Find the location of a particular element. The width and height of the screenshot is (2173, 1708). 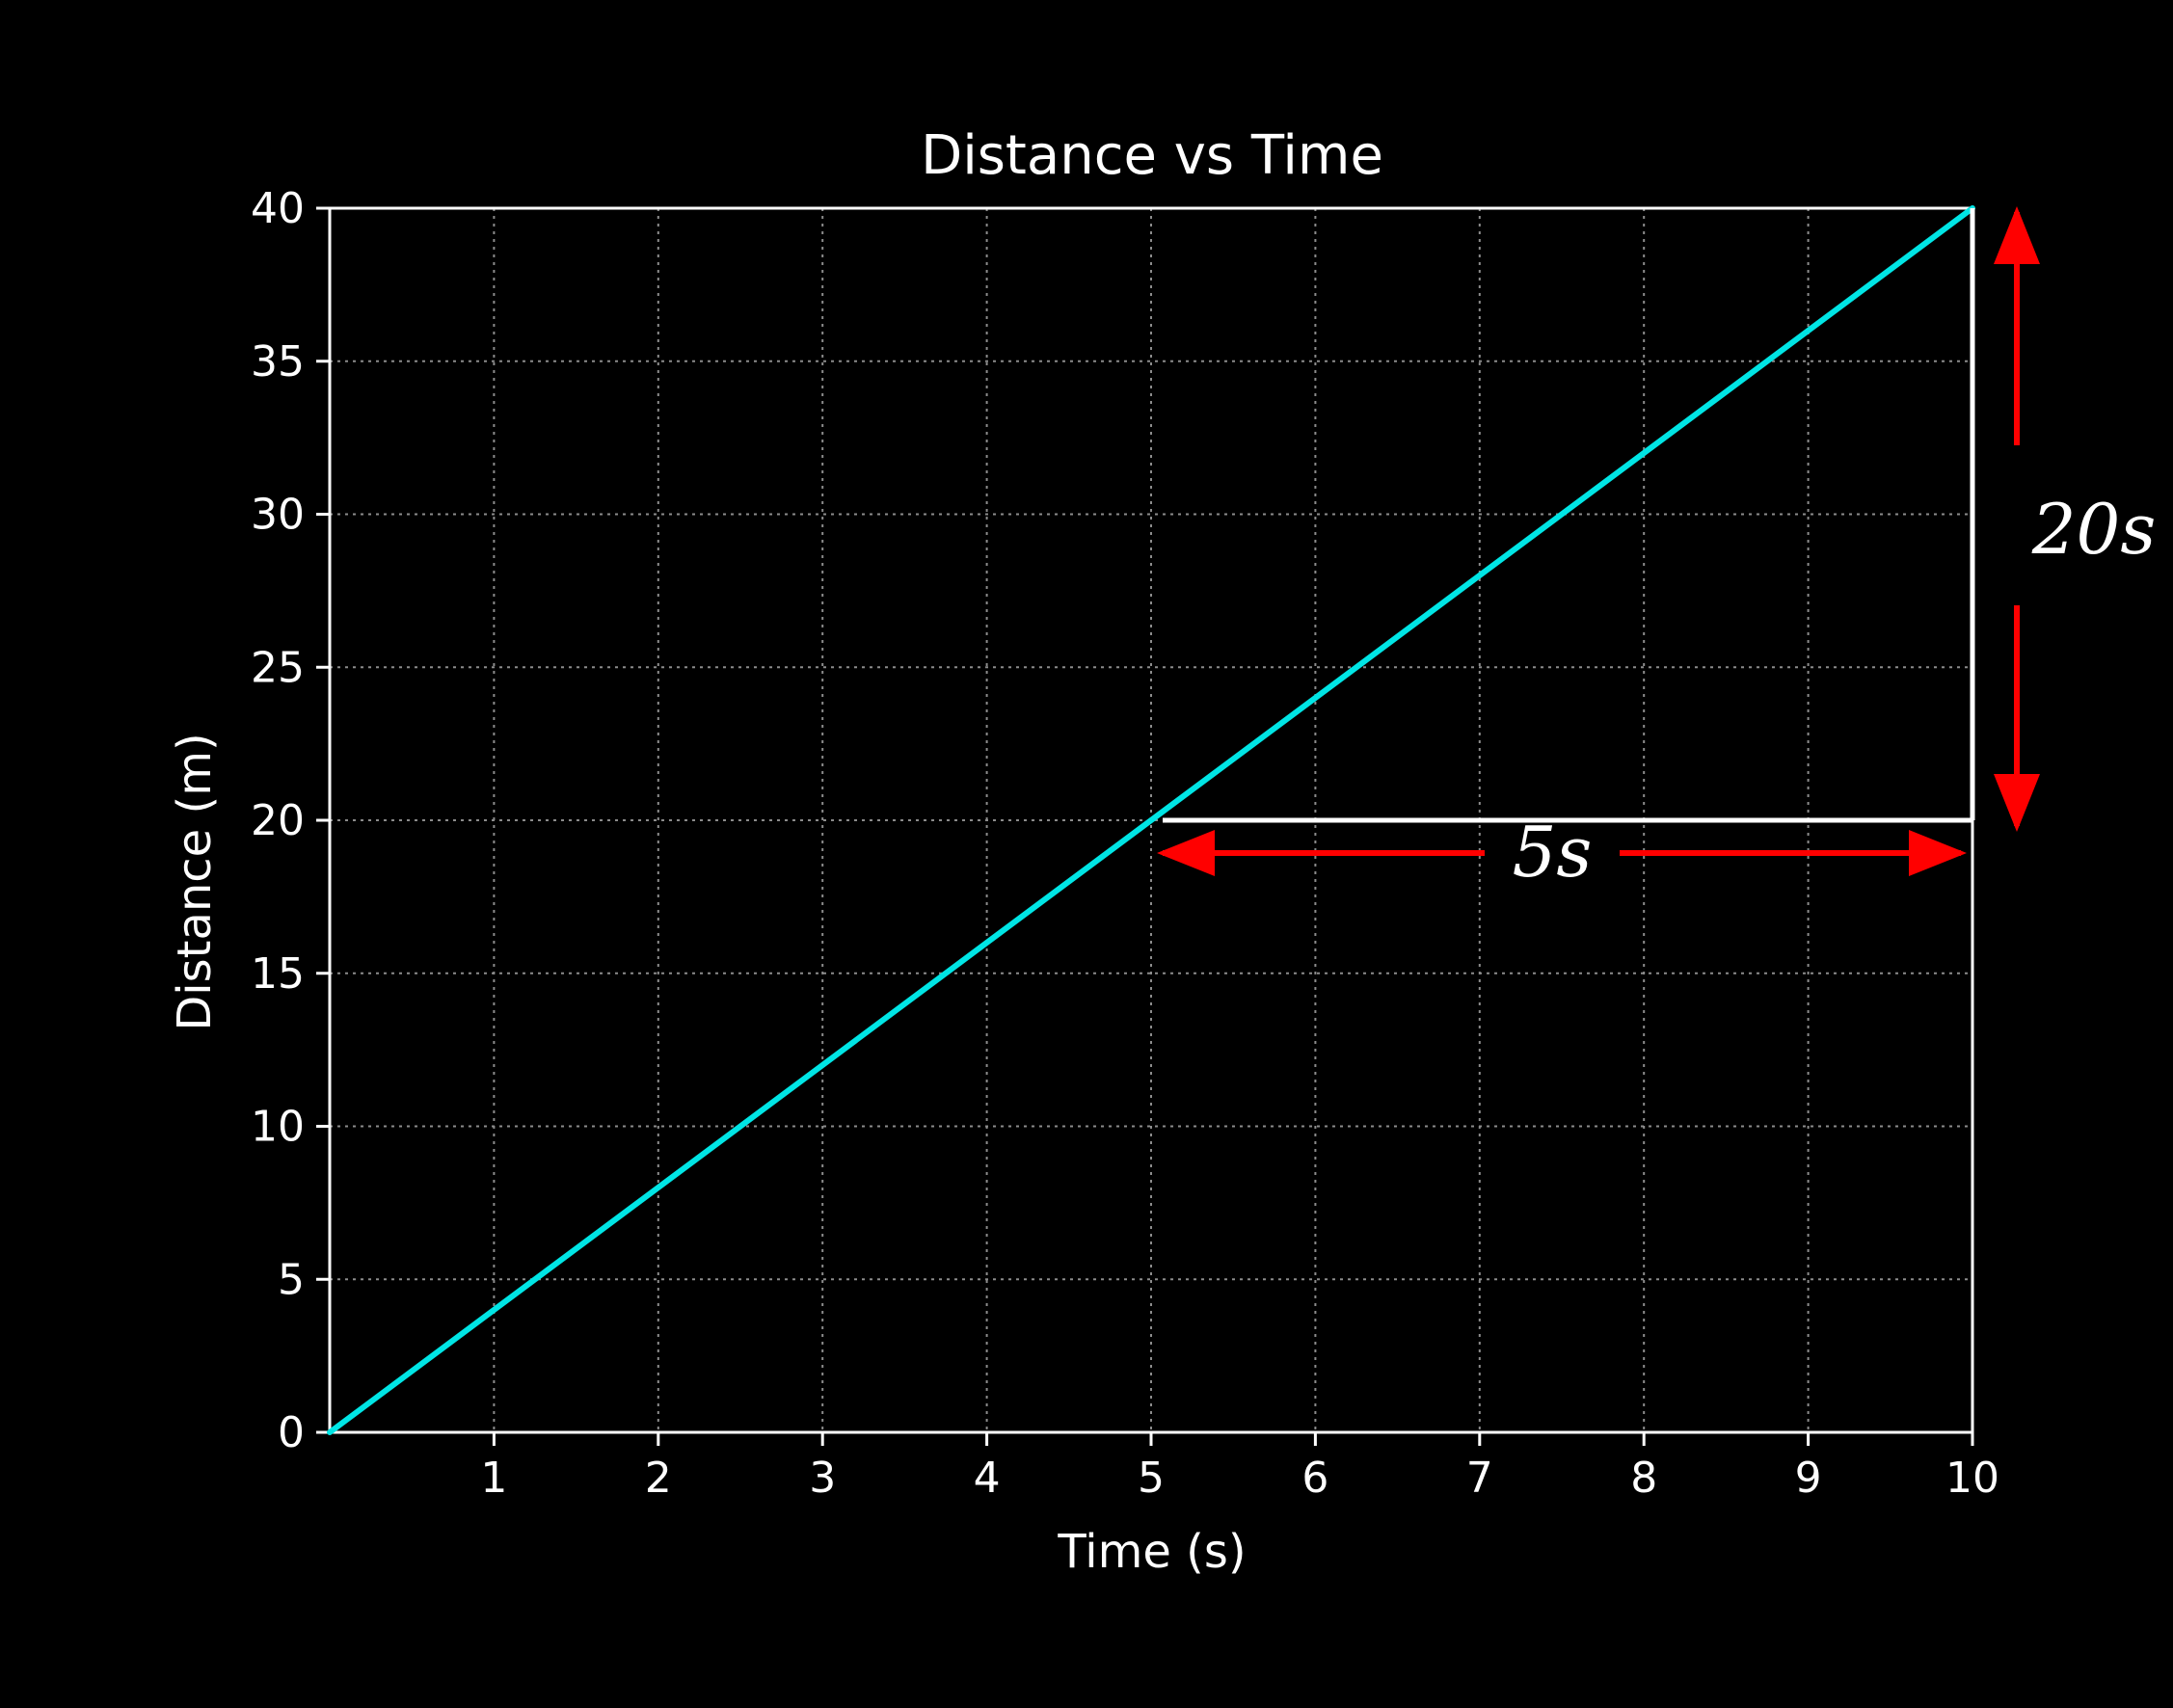

x-axis-label: Time (s) is located at coordinates (1151, 1552).